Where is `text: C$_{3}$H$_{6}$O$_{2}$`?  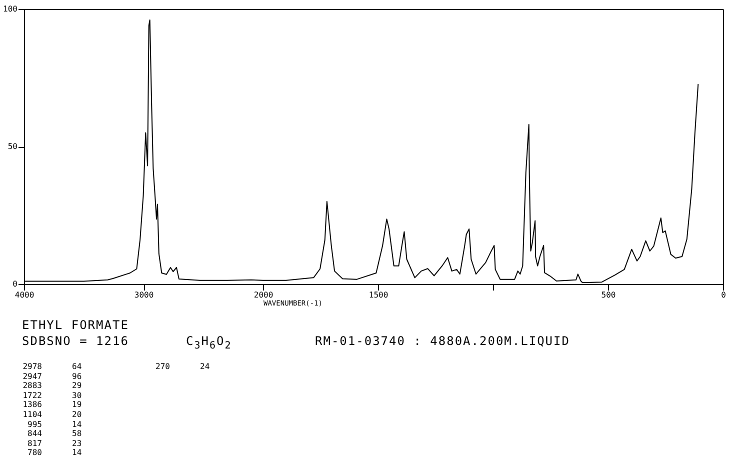
text: C$_{3}$H$_{6}$O$_{2}$ is located at coordinates (209, 343).